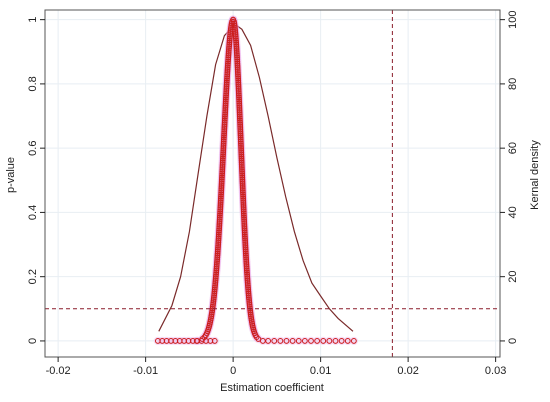 Image resolution: width=550 pixels, height=402 pixels. What do you see at coordinates (11, 175) in the screenshot?
I see `y-axis-left-title: p-value` at bounding box center [11, 175].